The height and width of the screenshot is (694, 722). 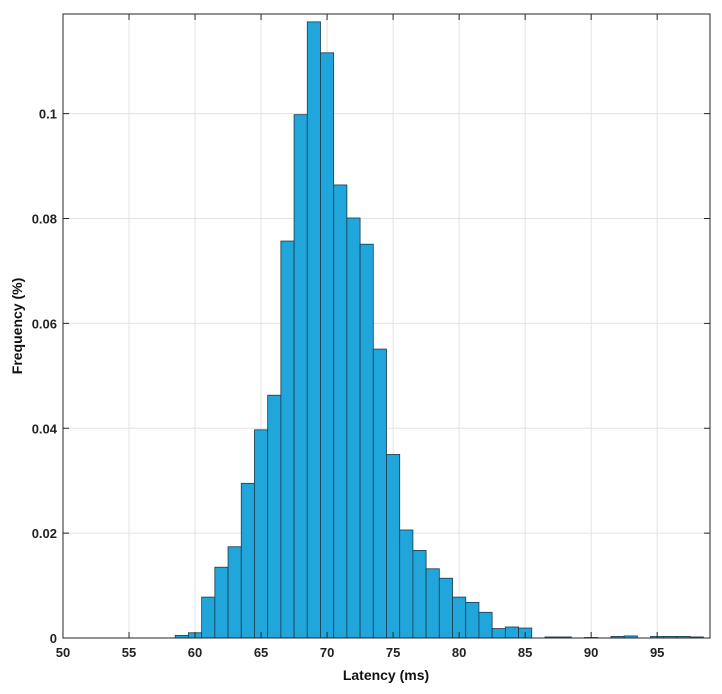 What do you see at coordinates (63, 652) in the screenshot?
I see `x-tick-label: 50` at bounding box center [63, 652].